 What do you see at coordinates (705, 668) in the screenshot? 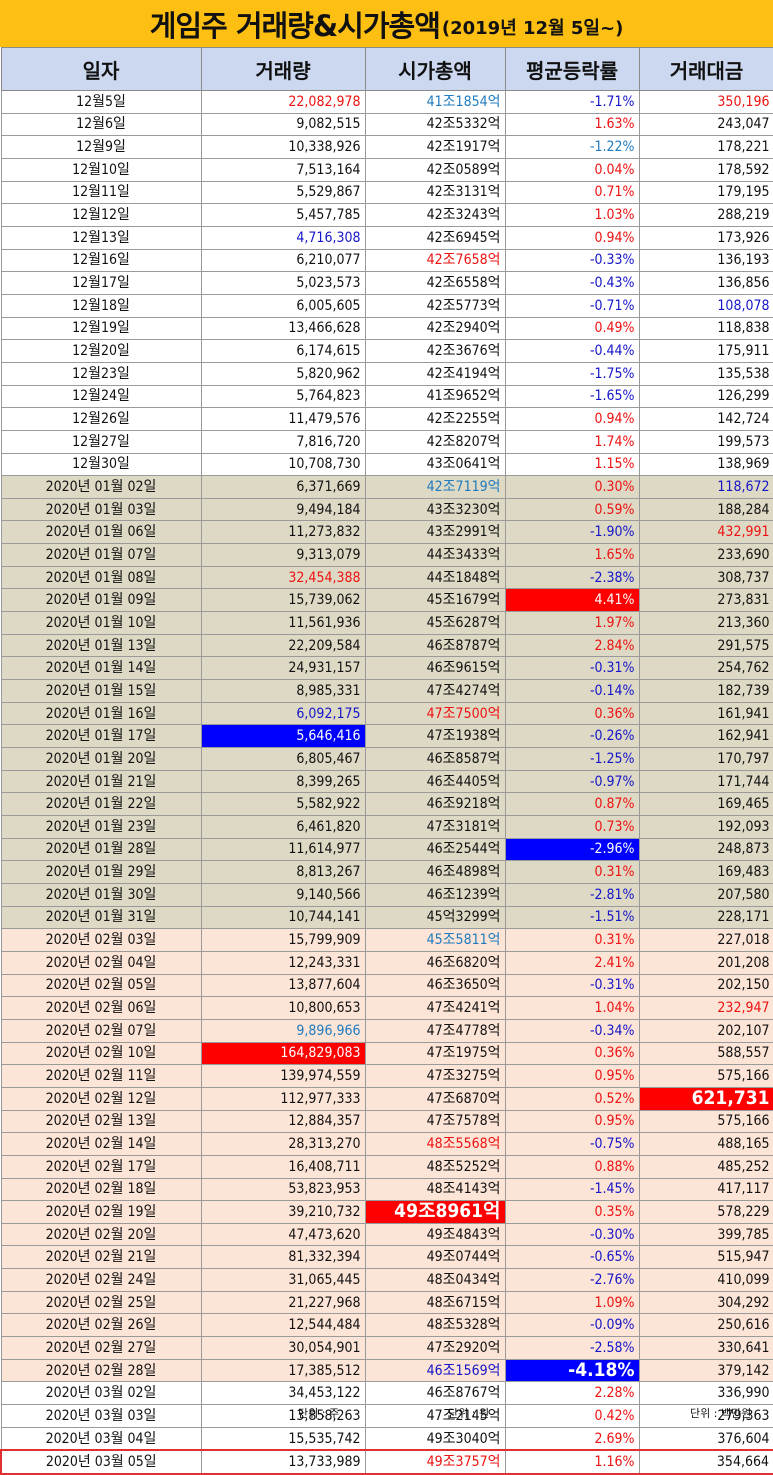
I see `cell-trade-amount: 254,762` at bounding box center [705, 668].